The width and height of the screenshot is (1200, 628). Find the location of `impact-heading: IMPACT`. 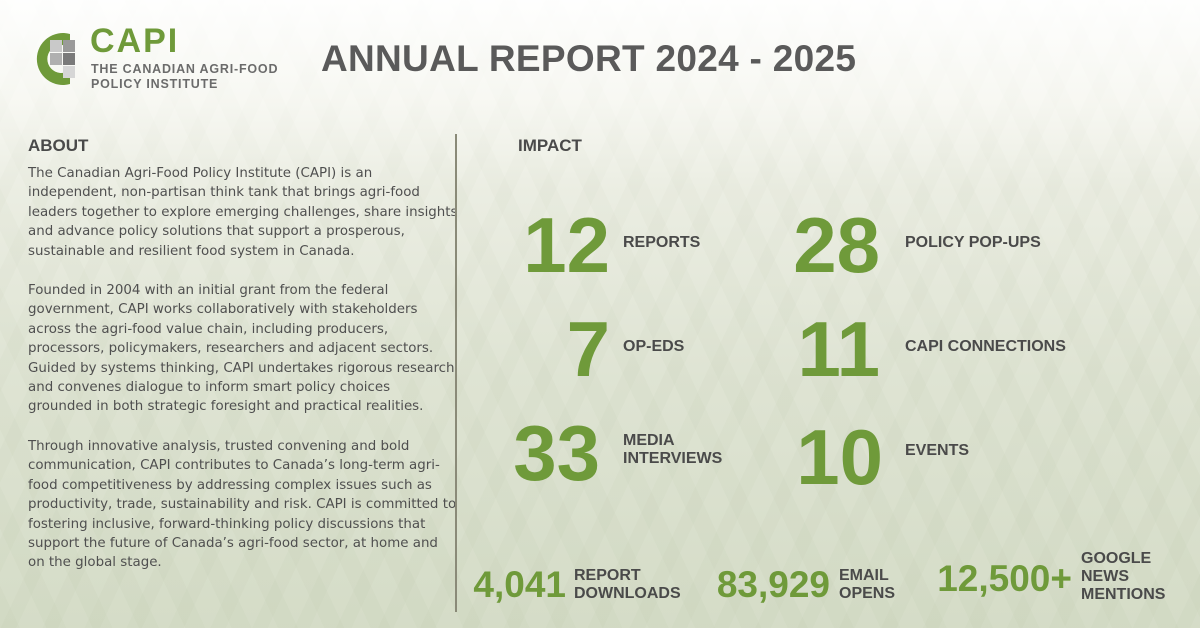

impact-heading: IMPACT is located at coordinates (550, 145).